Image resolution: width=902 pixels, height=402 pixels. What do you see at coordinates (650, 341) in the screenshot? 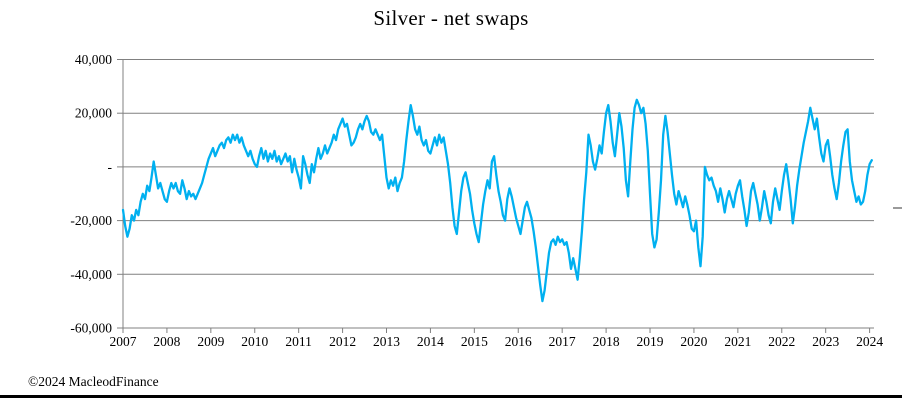
I see `x-tick-label: 2019` at bounding box center [650, 341].